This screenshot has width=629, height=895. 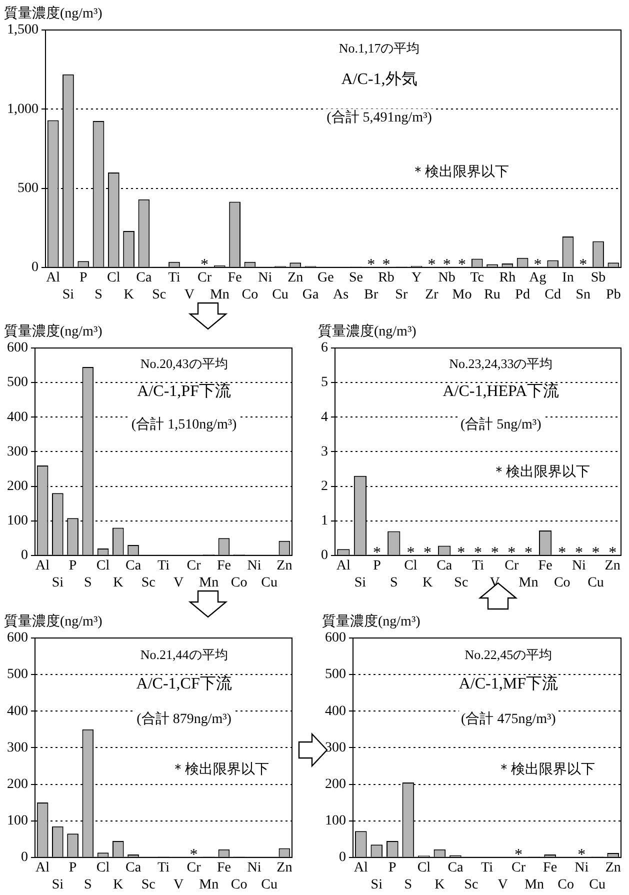 What do you see at coordinates (379, 48) in the screenshot?
I see `text: No.1,17の平均` at bounding box center [379, 48].